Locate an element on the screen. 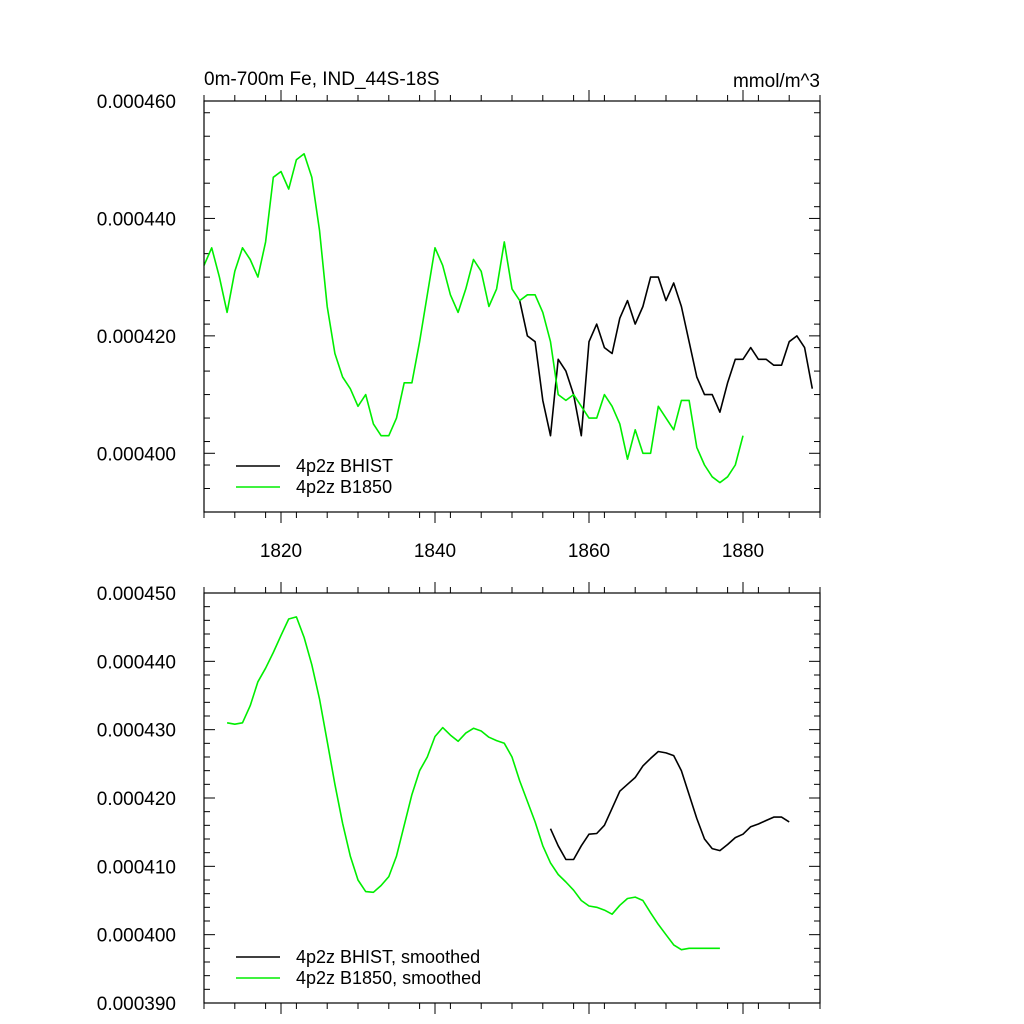 This screenshot has width=1024, height=1024. legend-label: 4p2z BHIST, smoothed is located at coordinates (388, 957).